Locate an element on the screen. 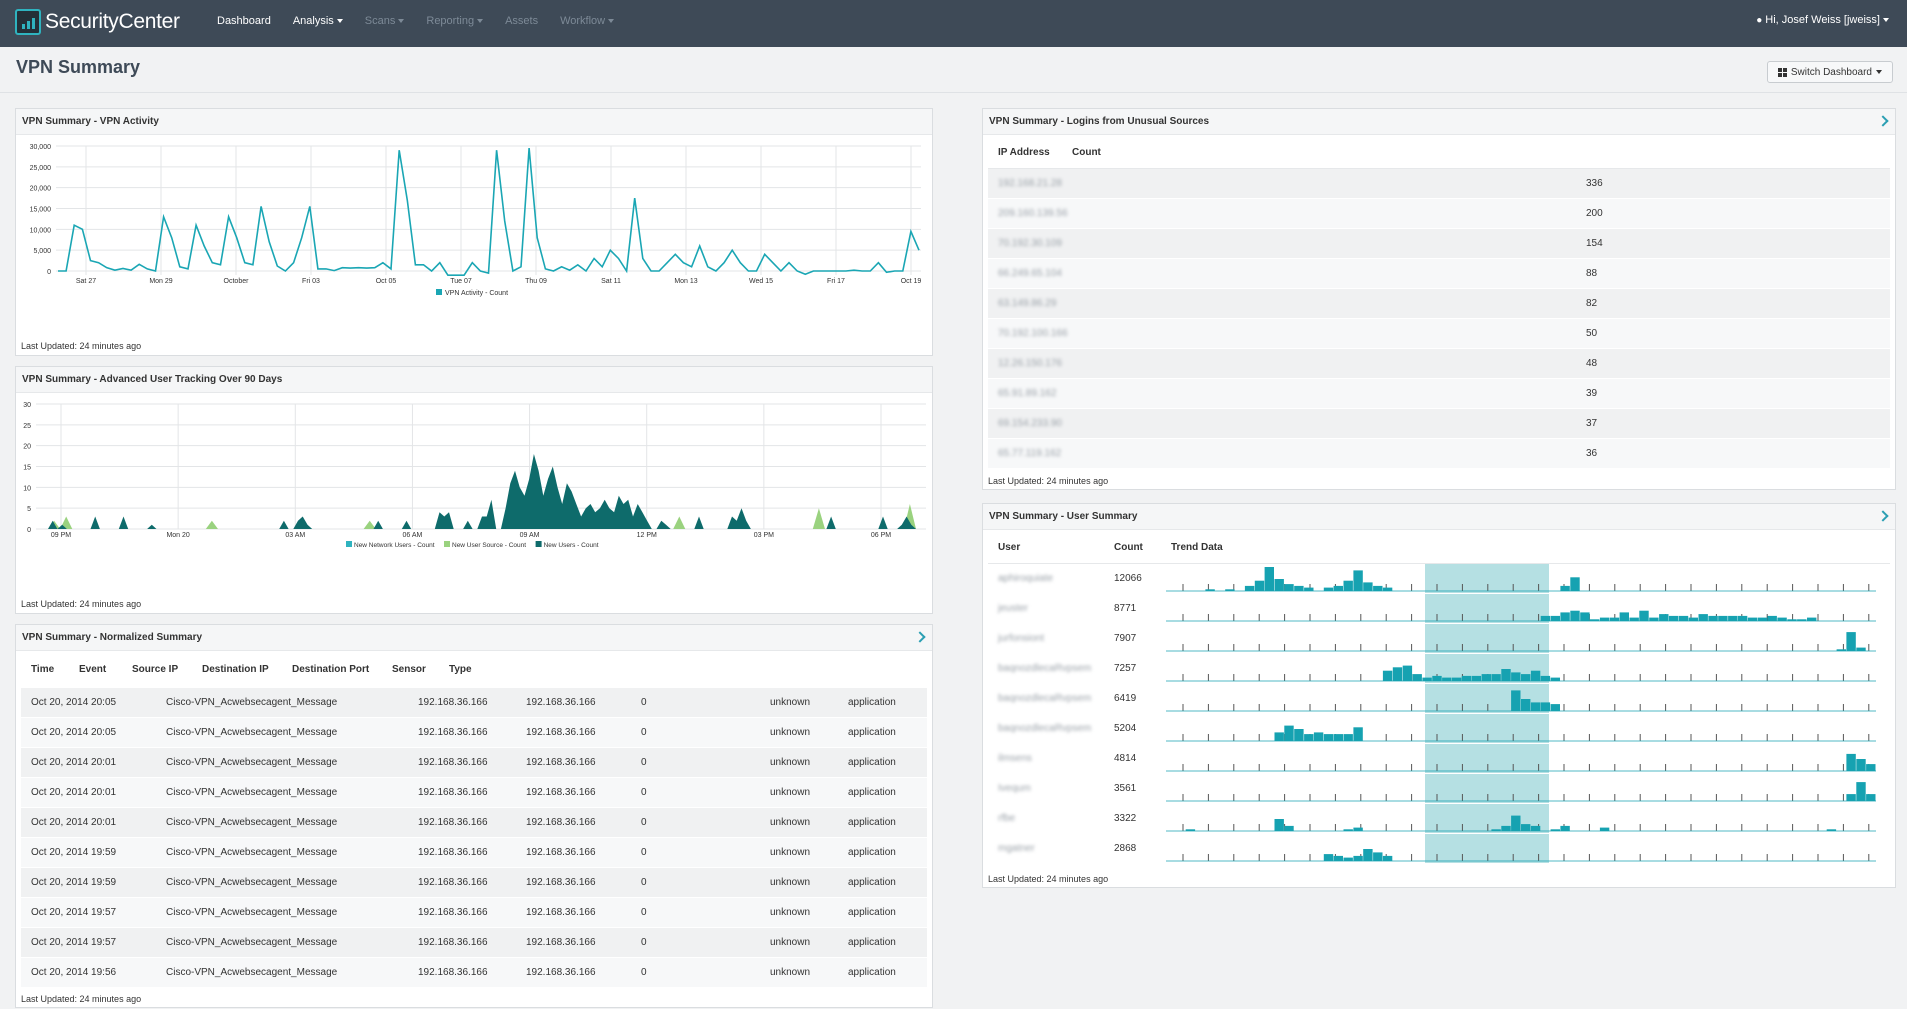  app-logo: SecurityCenter is located at coordinates (97, 22).